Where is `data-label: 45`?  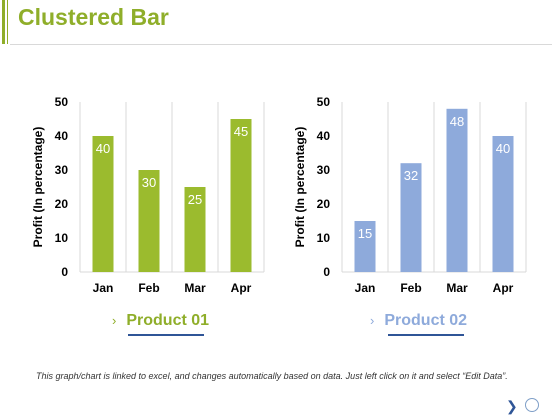
data-label: 45 is located at coordinates (241, 131).